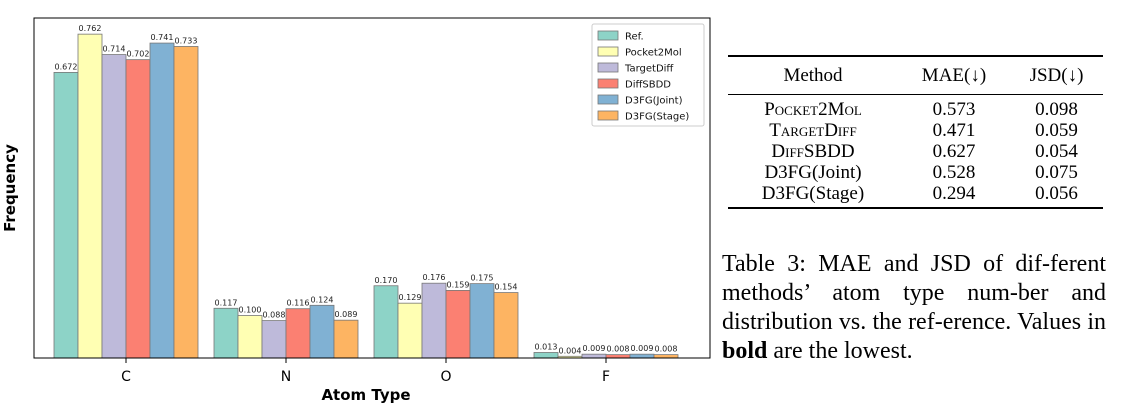 The width and height of the screenshot is (1121, 417). I want to click on header-method: Method, so click(813, 75).